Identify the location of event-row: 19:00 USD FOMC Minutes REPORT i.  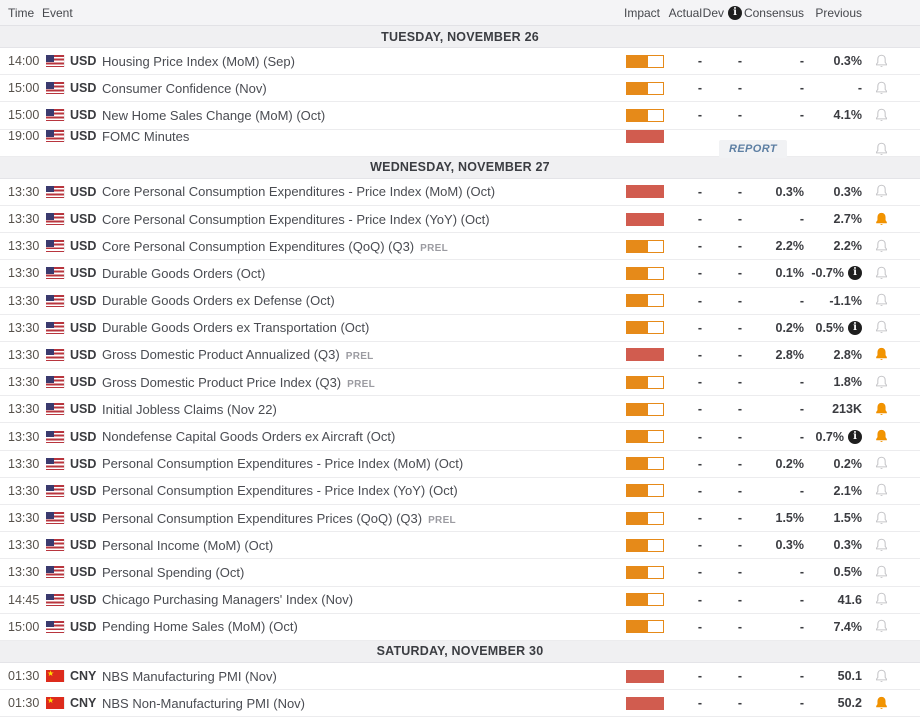
(460, 144).